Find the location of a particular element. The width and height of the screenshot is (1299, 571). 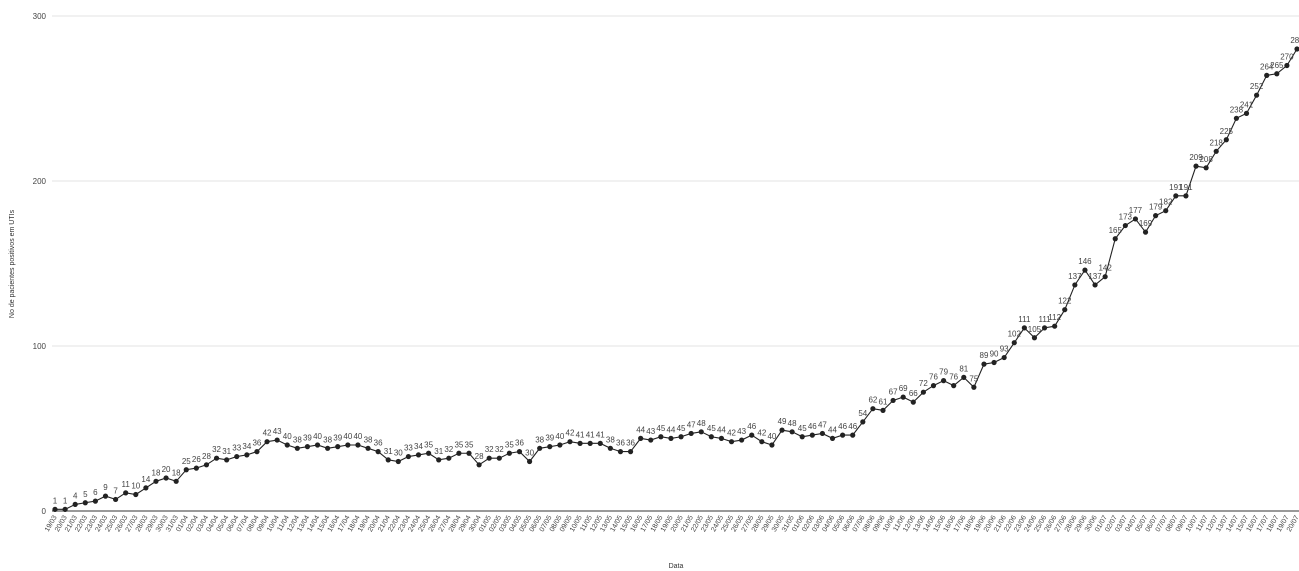

data-label: 42 is located at coordinates (570, 433).